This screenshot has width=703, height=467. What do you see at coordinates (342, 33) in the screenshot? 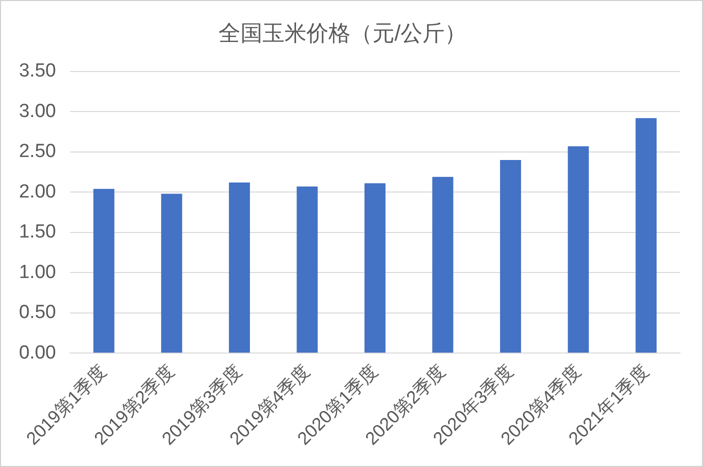
I see `chart-title: 全国玉米价格（元/公斤）` at bounding box center [342, 33].